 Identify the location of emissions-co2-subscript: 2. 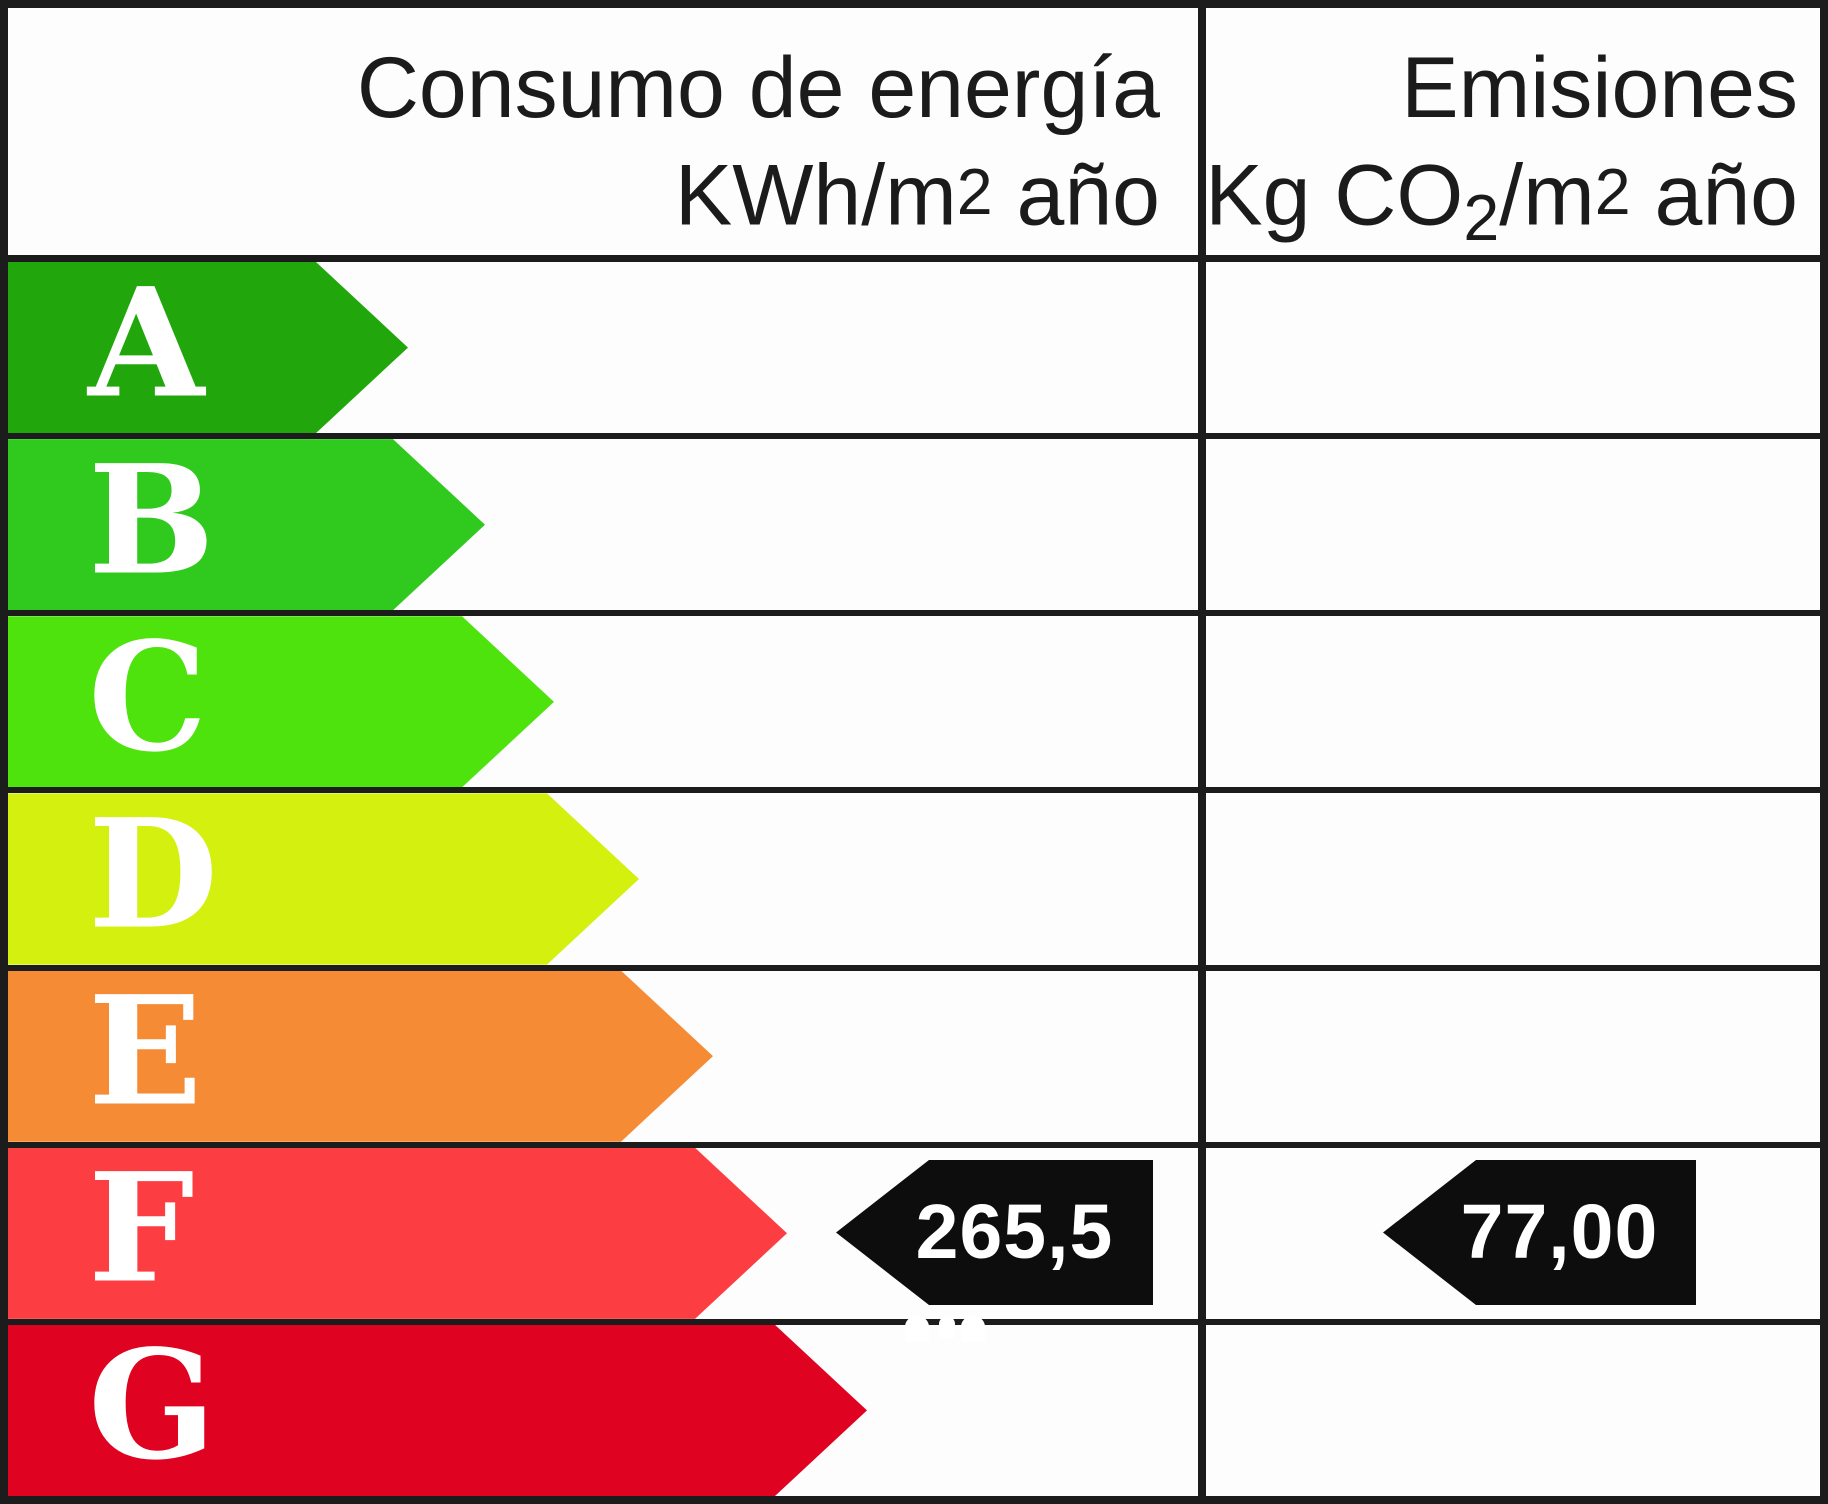
(1481, 217).